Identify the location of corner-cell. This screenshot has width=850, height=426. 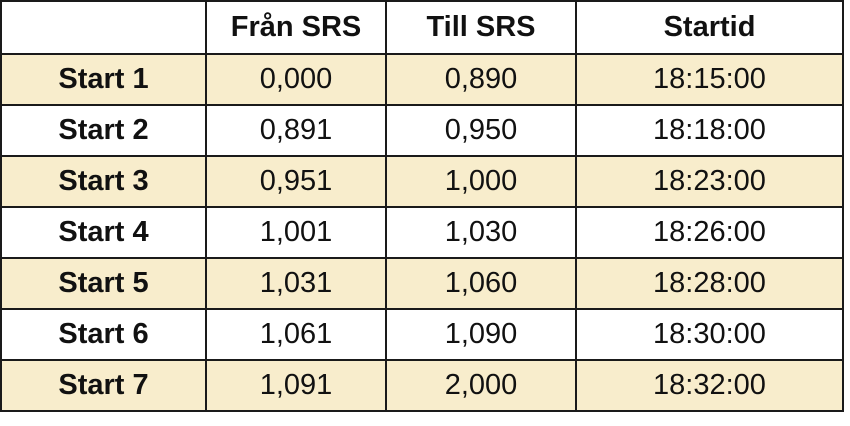
(103, 27).